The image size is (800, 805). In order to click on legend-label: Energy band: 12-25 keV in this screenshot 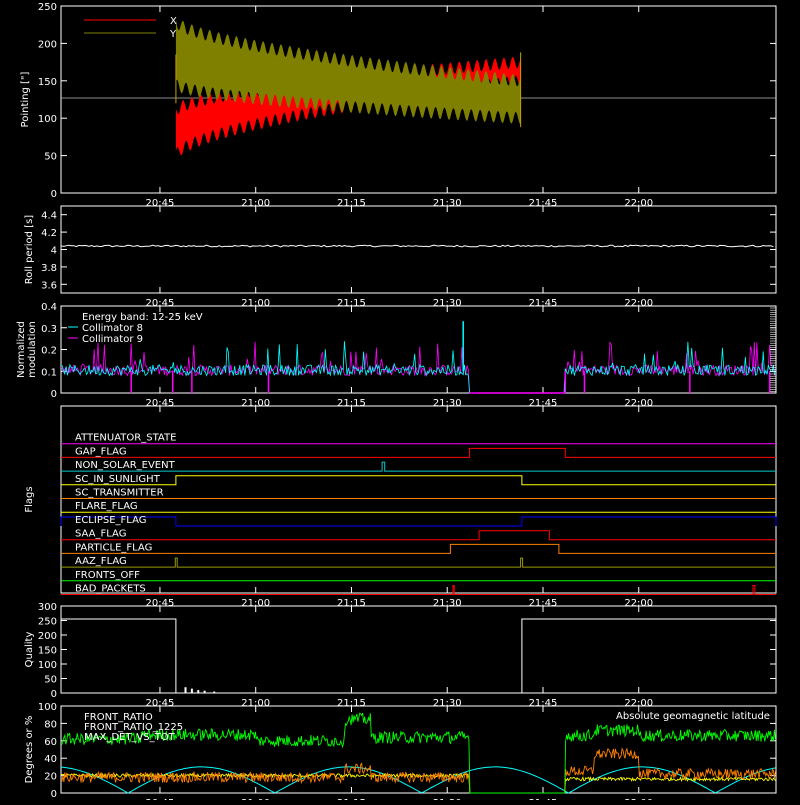, I will do `click(142, 317)`.